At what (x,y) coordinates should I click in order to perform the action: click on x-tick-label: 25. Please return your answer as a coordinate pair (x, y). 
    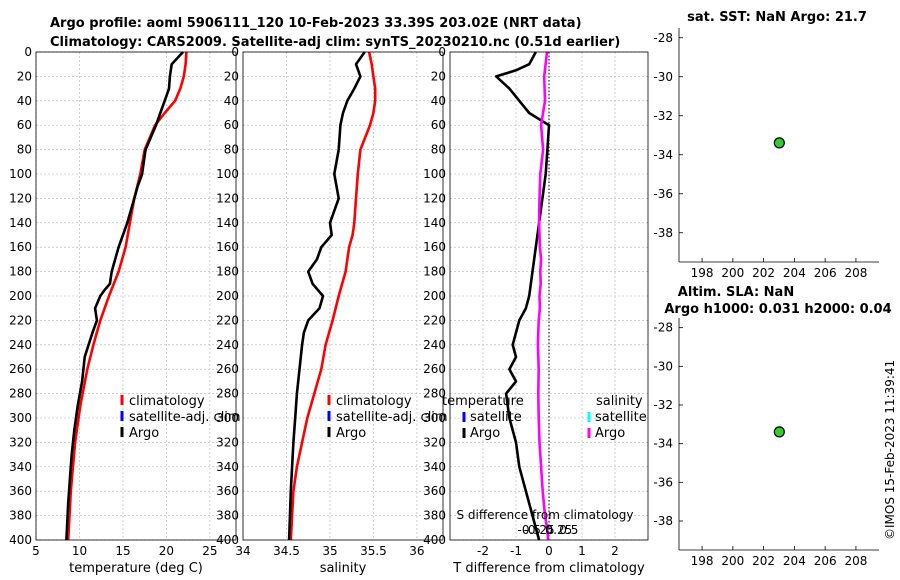
    Looking at the image, I should click on (209, 551).